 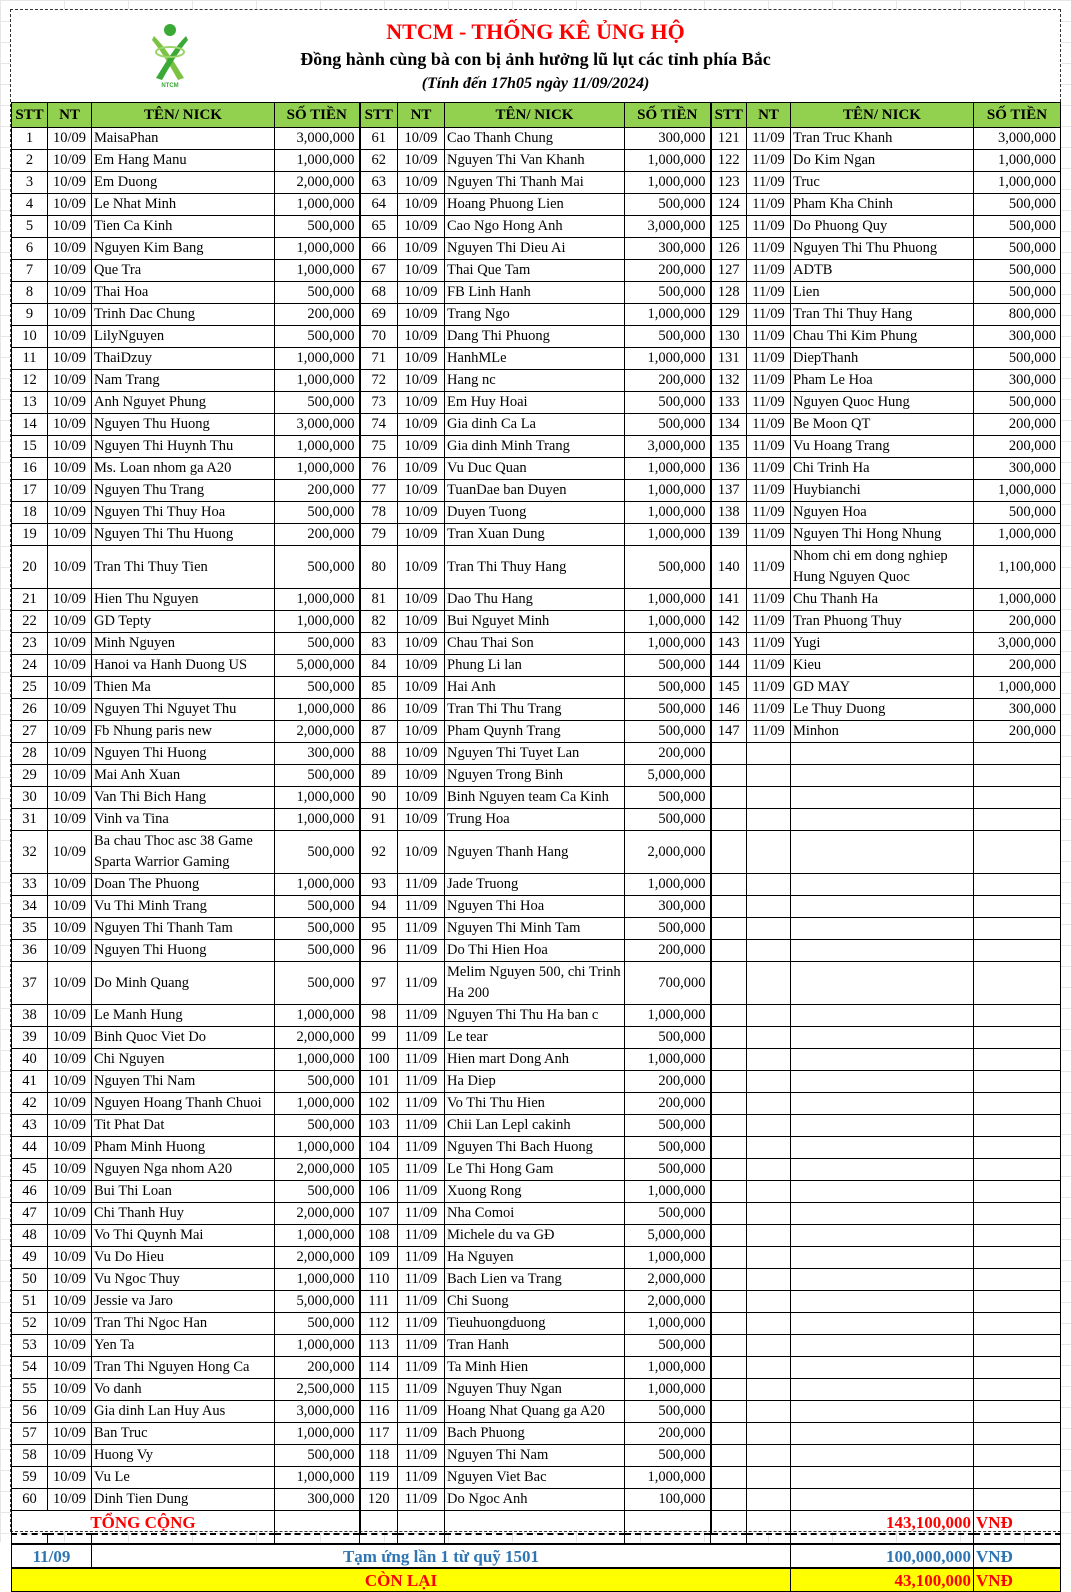 What do you see at coordinates (378, 1103) in the screenshot?
I see `donor-stt: 102` at bounding box center [378, 1103].